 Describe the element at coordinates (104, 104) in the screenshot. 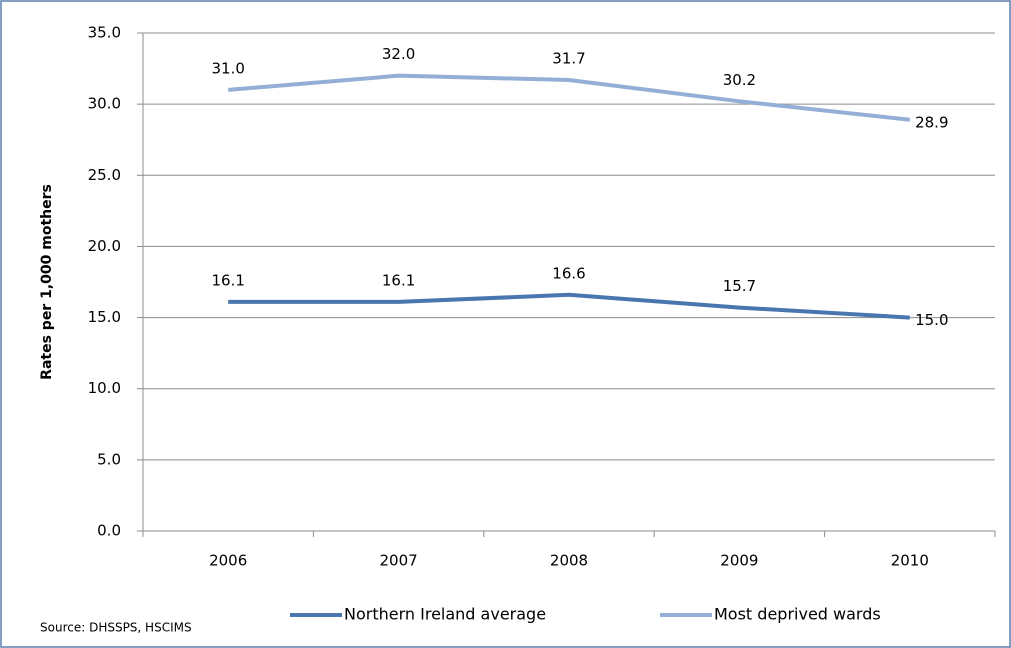

I see `y-tick-label: 30.0` at that location.